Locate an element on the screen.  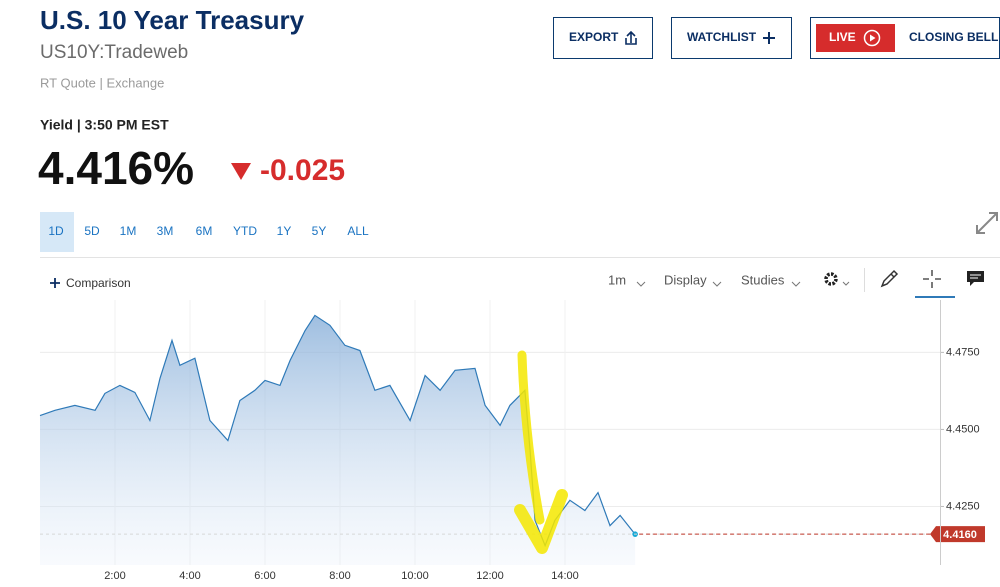
last-price-label: 4.4160 is located at coordinates (960, 535).